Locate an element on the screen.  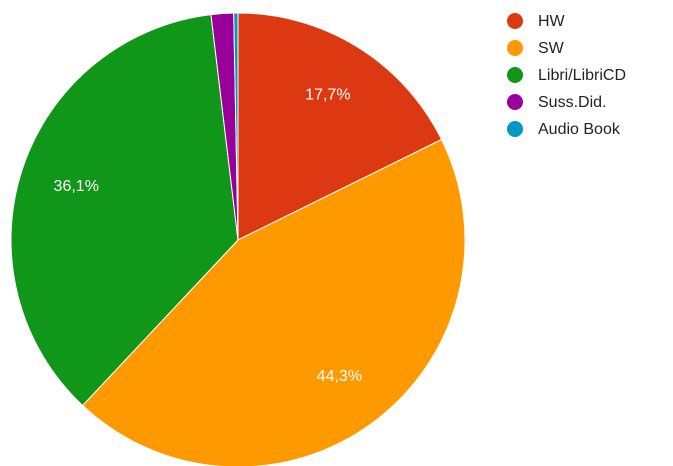
legend-label: Suss.Did. is located at coordinates (572, 102).